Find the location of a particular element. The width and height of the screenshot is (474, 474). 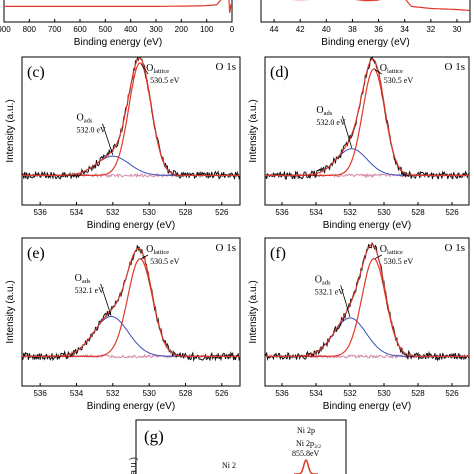

energy-label: 532.0 eV is located at coordinates (91, 130).